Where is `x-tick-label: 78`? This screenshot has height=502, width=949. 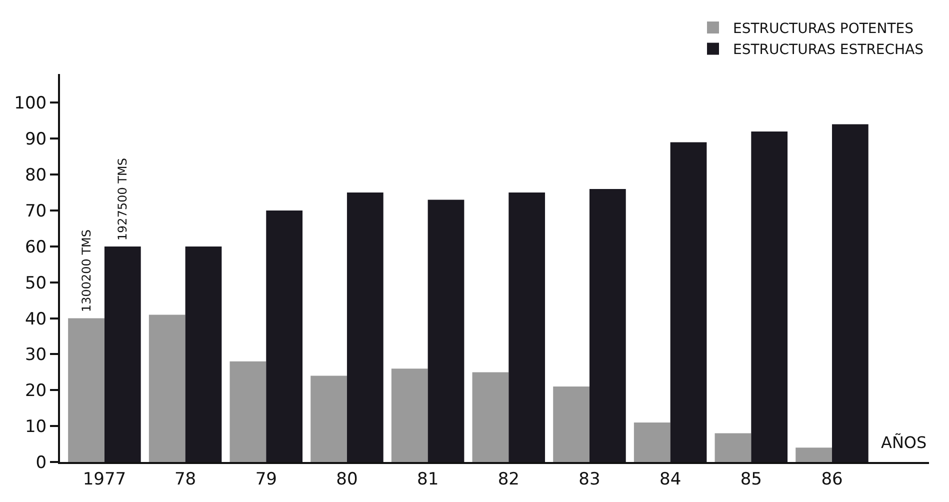
x-tick-label: 78 is located at coordinates (185, 479).